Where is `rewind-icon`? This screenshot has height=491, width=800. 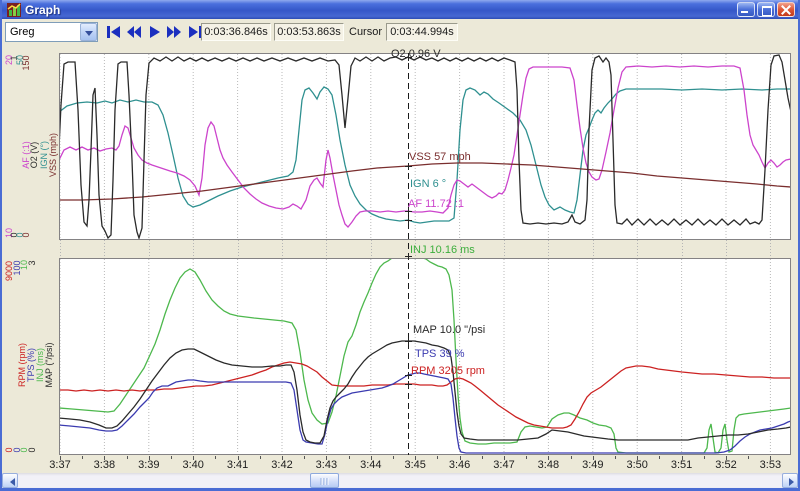
rewind-icon is located at coordinates (134, 32).